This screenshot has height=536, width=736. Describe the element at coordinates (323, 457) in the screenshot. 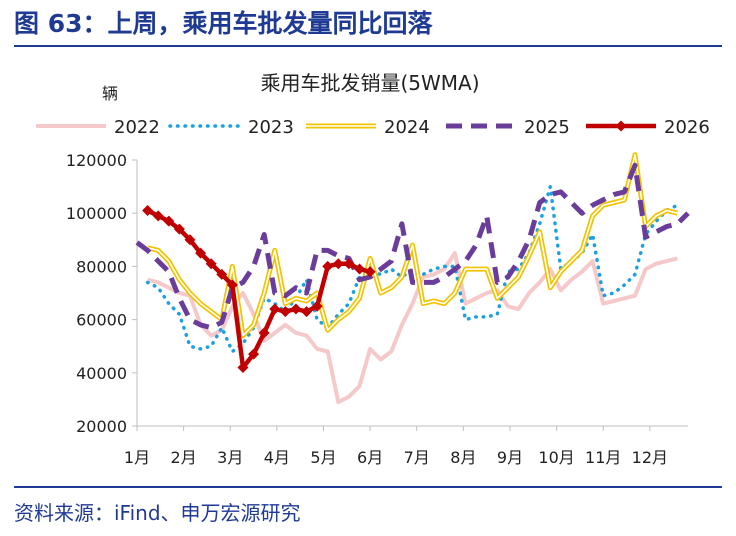

I see `x-tick-label: 5月` at that location.